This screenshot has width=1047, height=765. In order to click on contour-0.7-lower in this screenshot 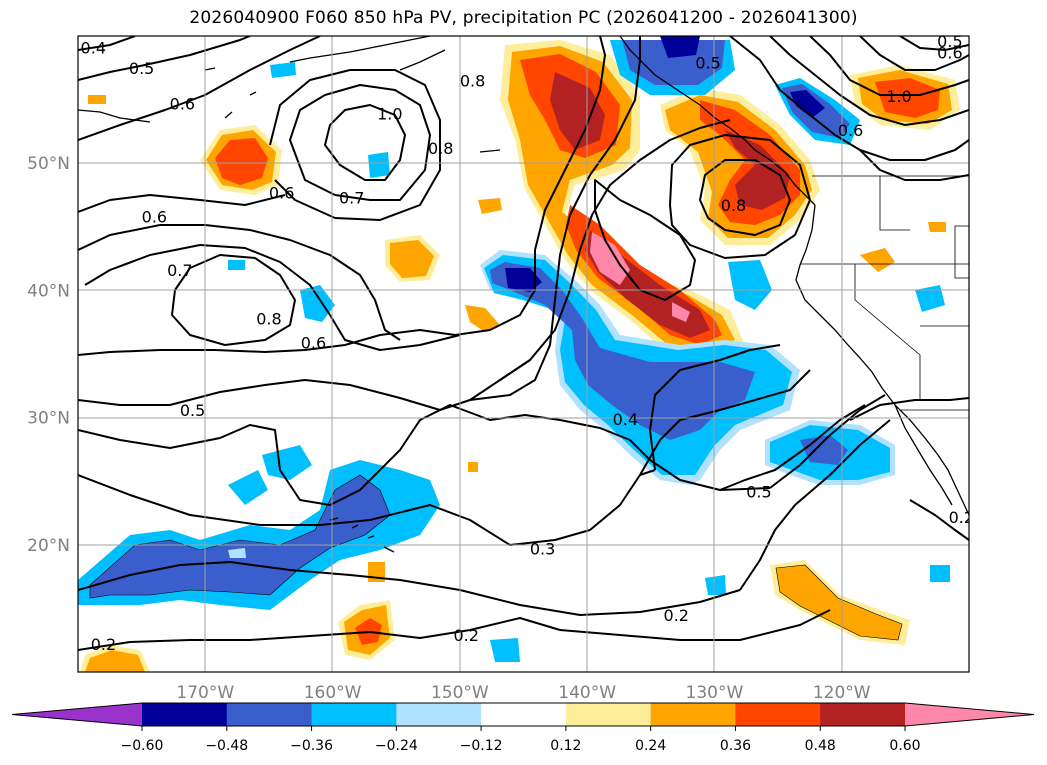, I will do `click(272, 297)`.